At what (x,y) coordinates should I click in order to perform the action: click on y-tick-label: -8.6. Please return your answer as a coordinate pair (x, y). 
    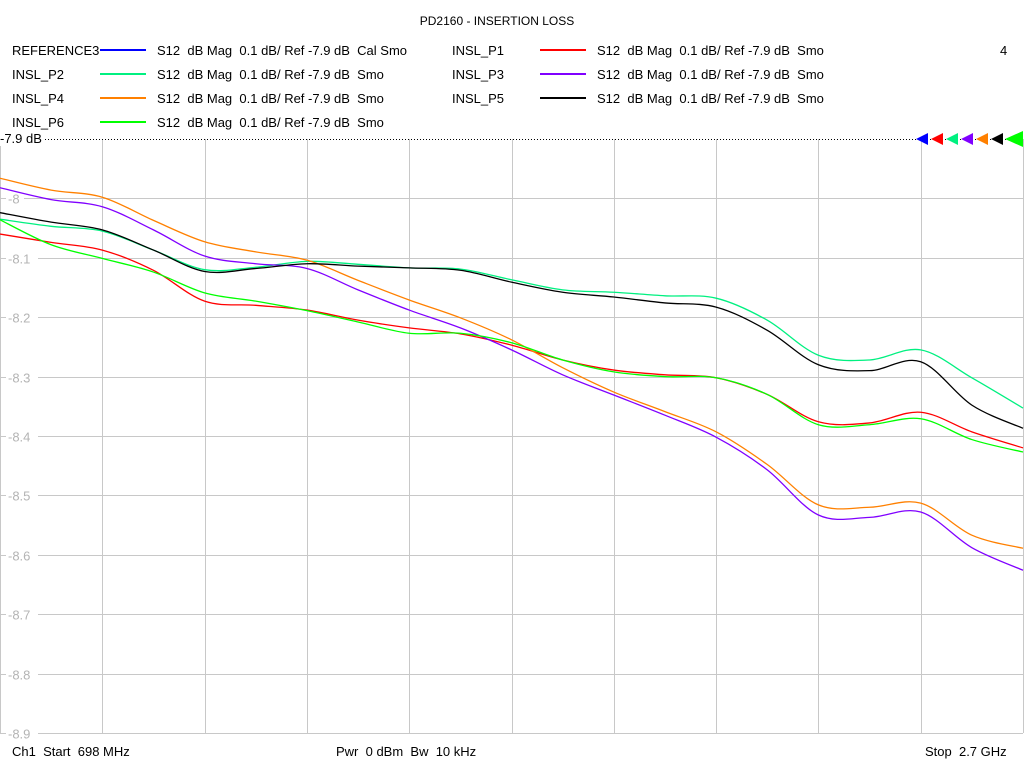
    Looking at the image, I should click on (19, 556).